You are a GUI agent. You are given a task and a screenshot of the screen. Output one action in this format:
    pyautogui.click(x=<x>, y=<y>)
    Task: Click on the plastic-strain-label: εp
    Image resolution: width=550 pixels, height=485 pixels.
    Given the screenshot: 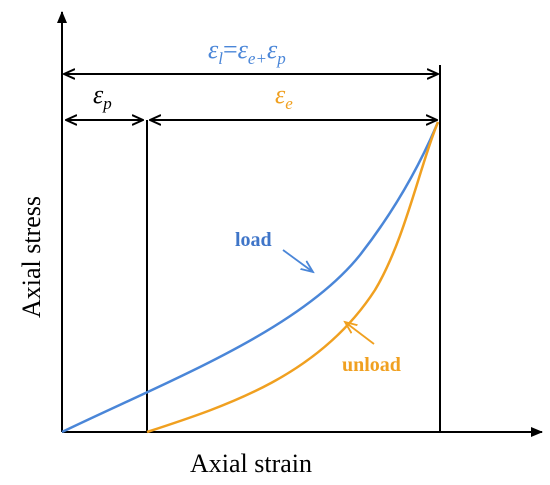 What is the action you would take?
    pyautogui.click(x=102, y=96)
    